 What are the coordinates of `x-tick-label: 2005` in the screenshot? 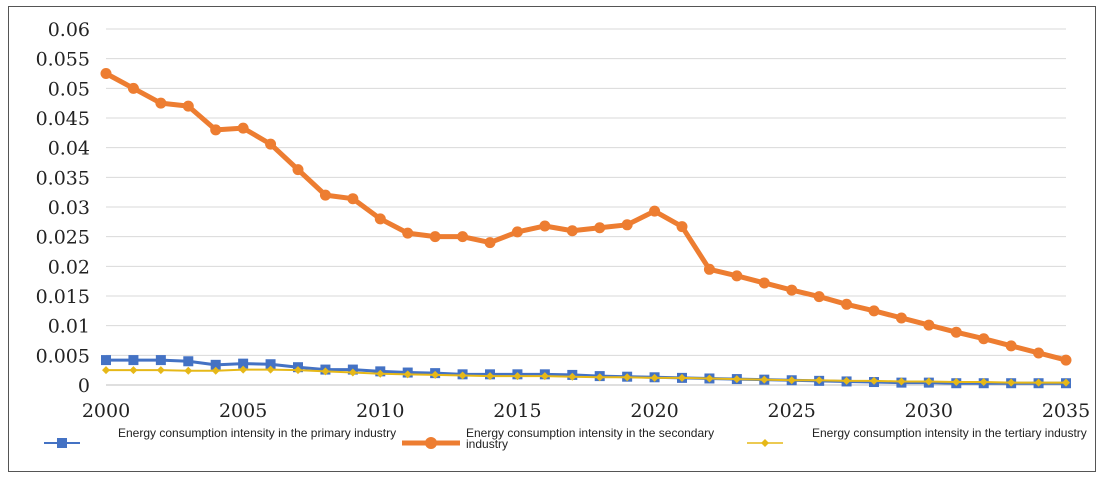 It's located at (243, 411).